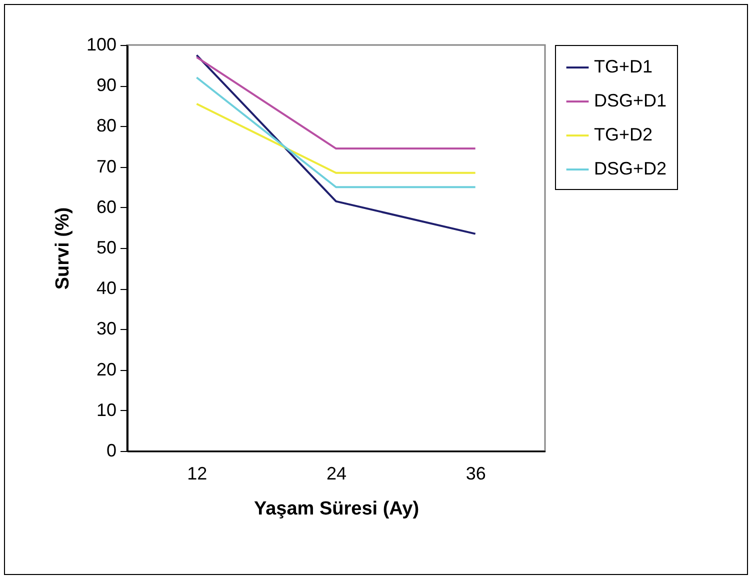 Image resolution: width=754 pixels, height=581 pixels. What do you see at coordinates (63, 248) in the screenshot?
I see `y-axis-title: Survi (%)` at bounding box center [63, 248].